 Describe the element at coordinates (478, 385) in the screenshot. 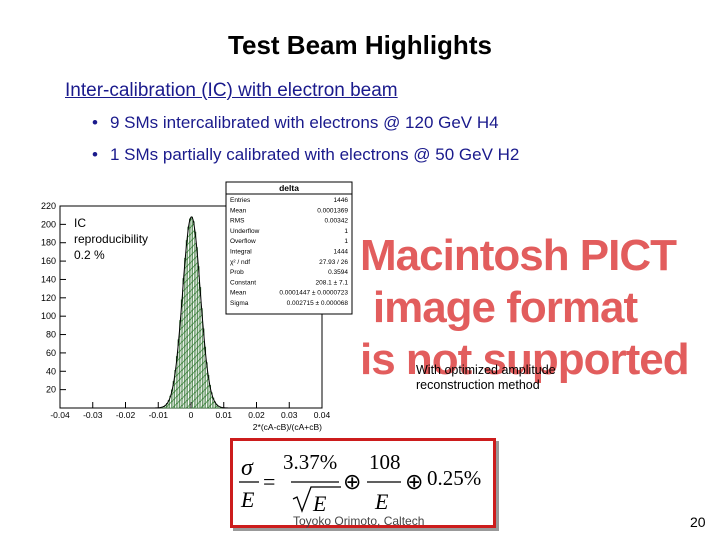

I see `note-line: reconstruction method` at that location.